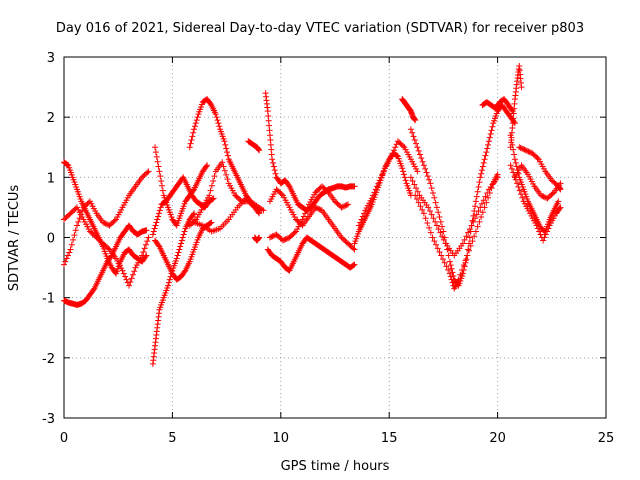 This screenshot has height=480, width=640. I want to click on series-track-y, so click(516, 107).